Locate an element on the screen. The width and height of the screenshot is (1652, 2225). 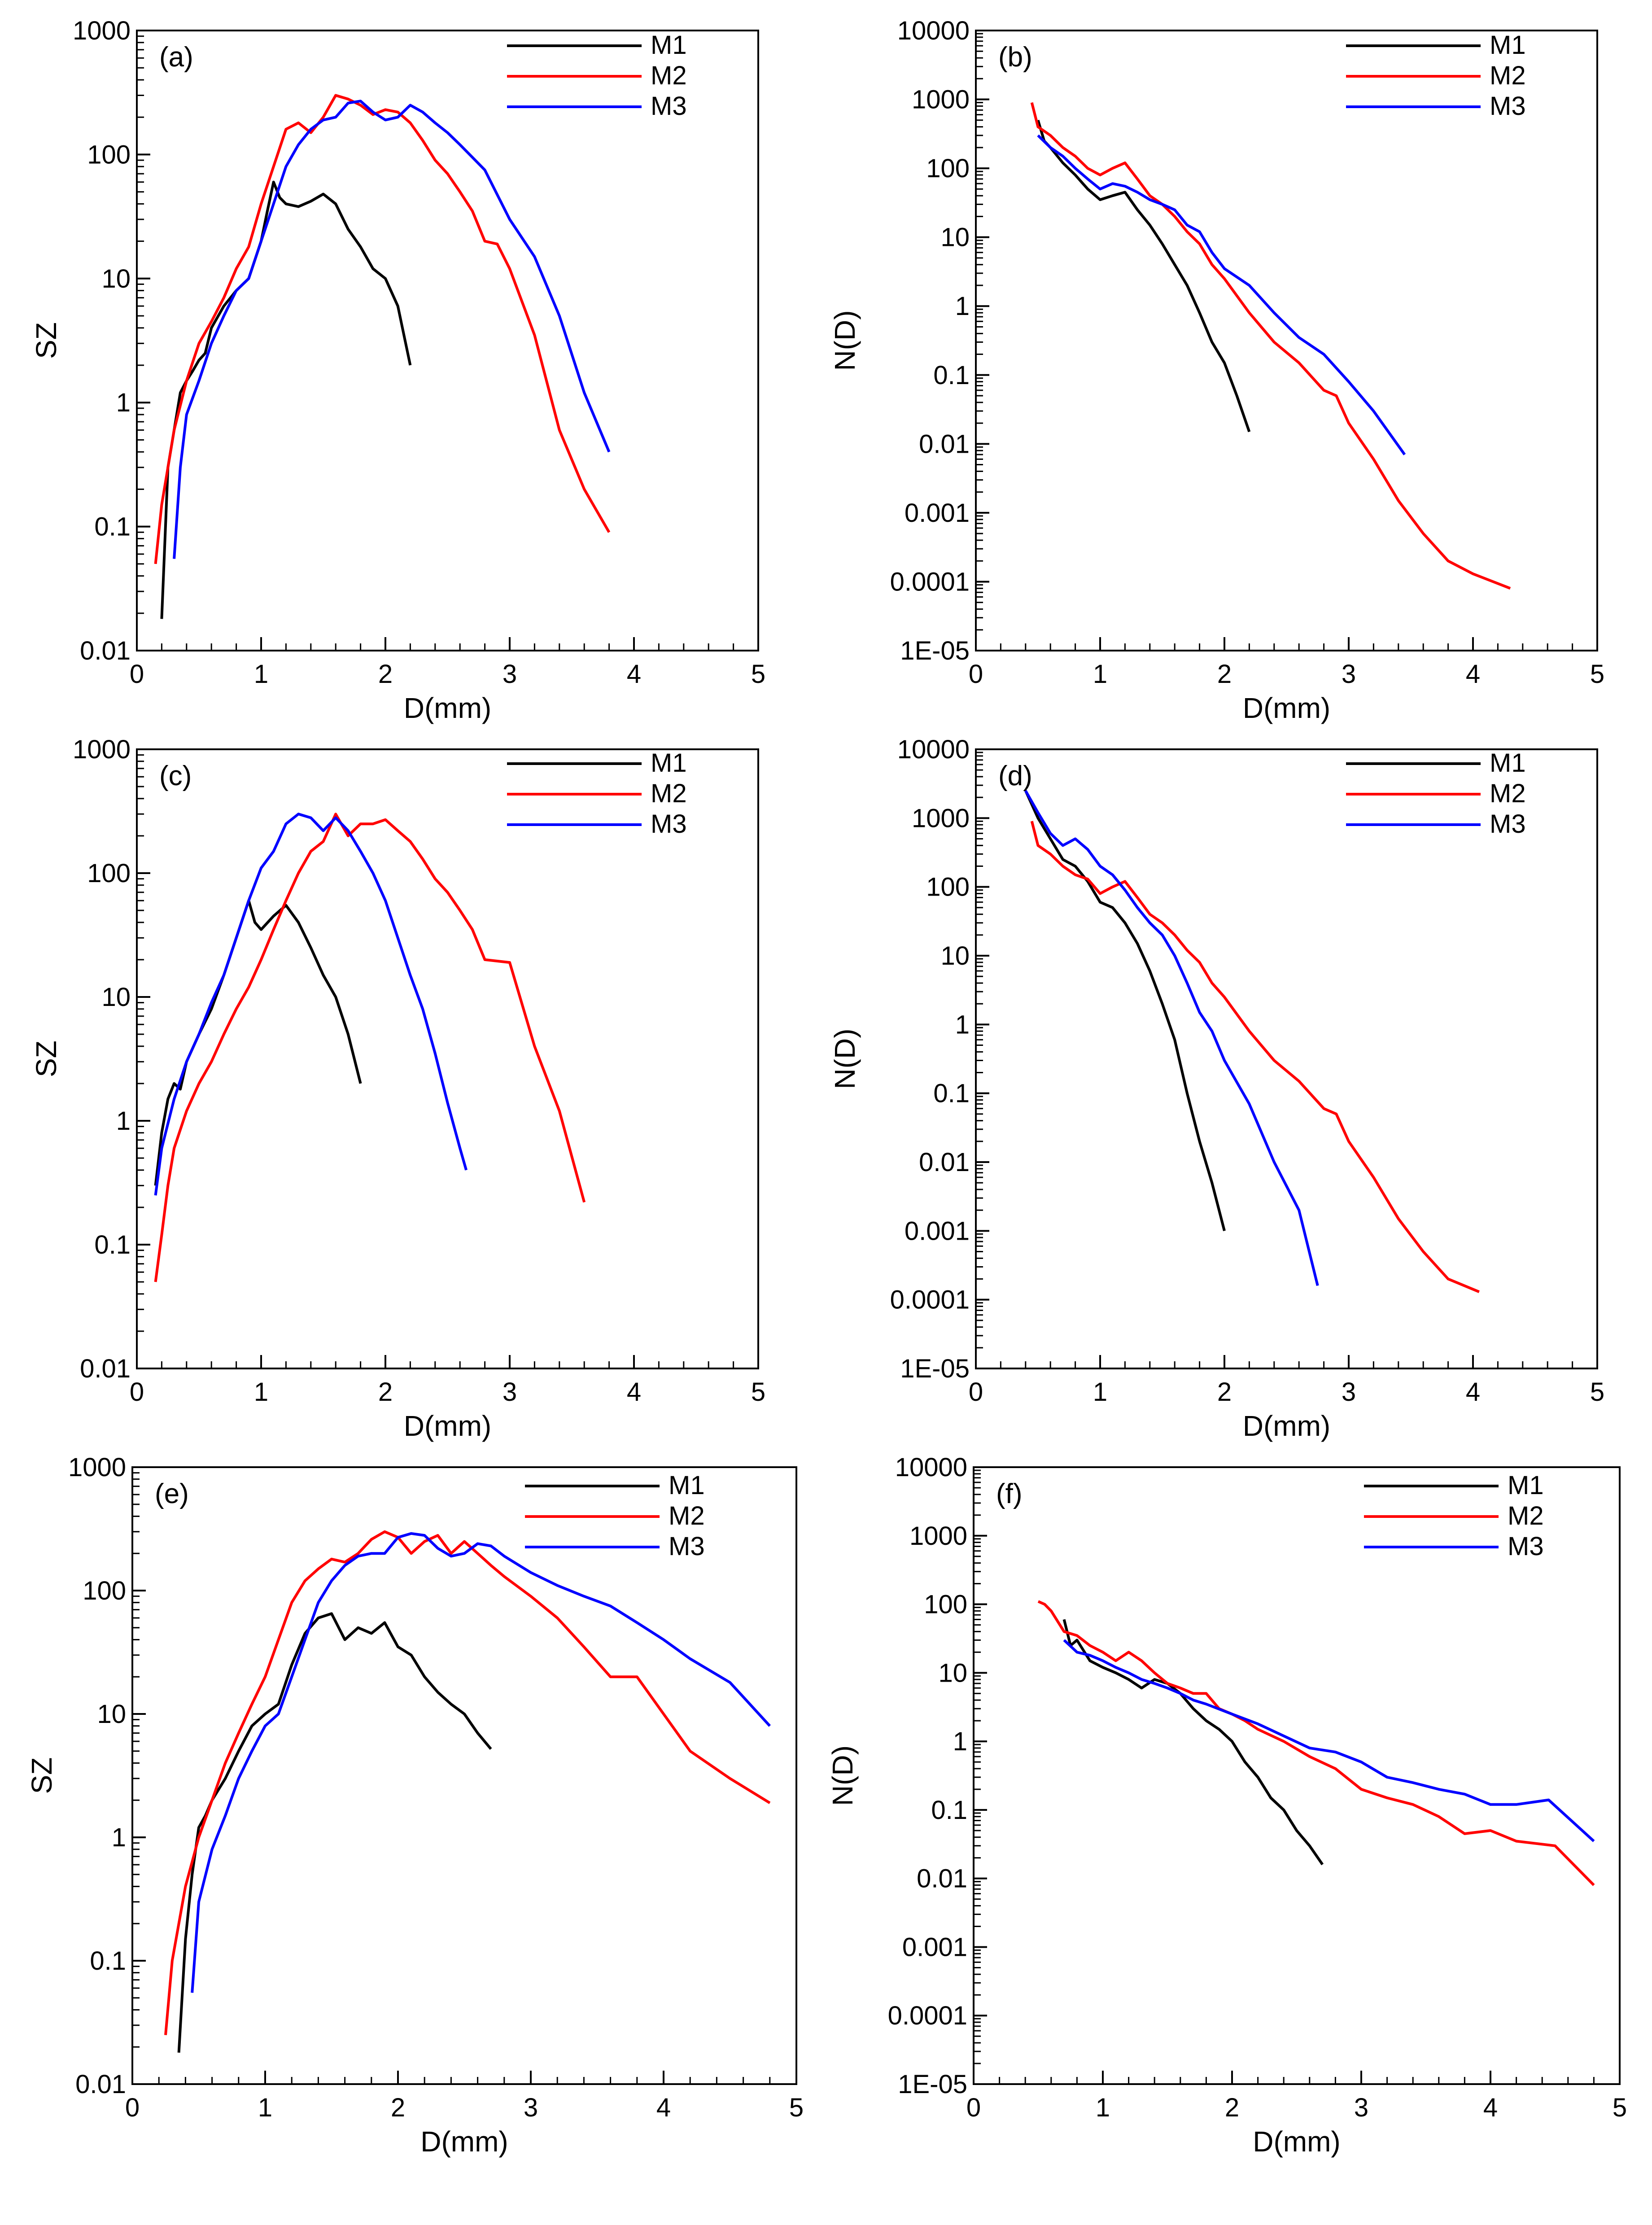
legend-label: M1 is located at coordinates (1508, 763).